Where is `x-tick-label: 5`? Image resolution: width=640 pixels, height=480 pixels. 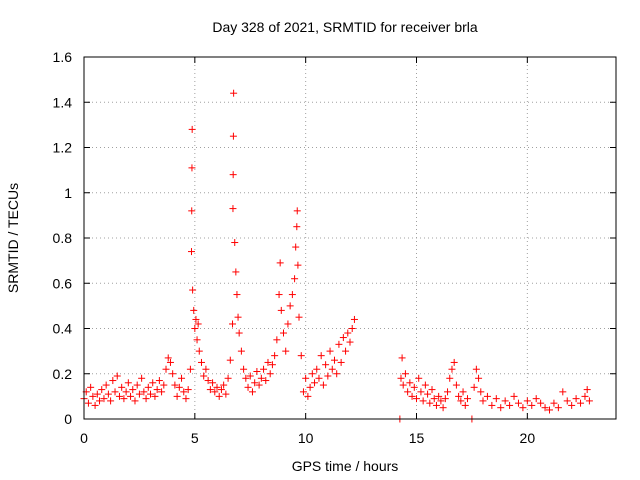
x-tick-label: 5 is located at coordinates (195, 438).